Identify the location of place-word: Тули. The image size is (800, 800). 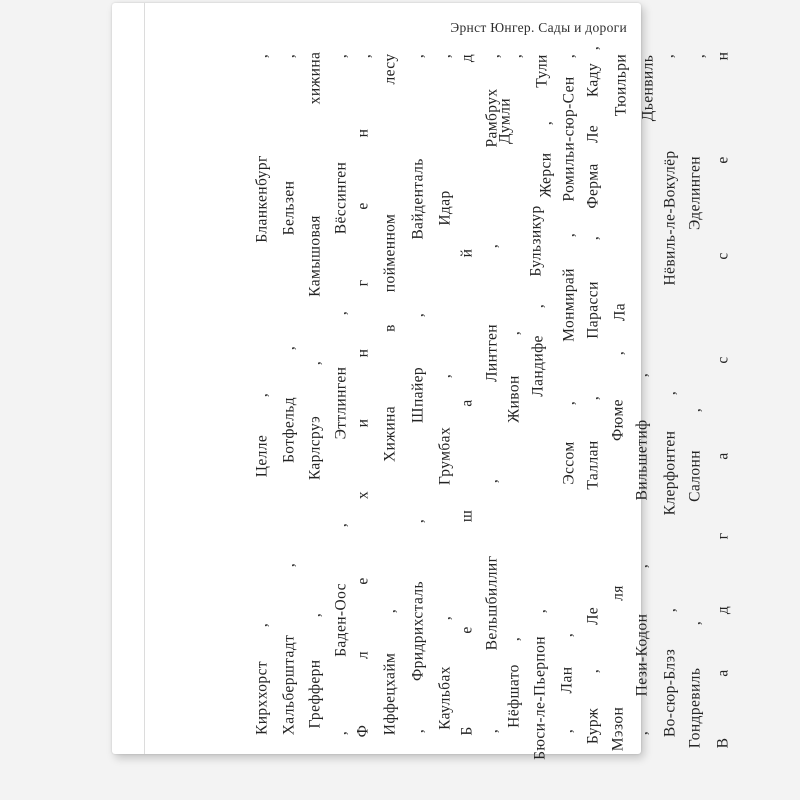
(542, 71).